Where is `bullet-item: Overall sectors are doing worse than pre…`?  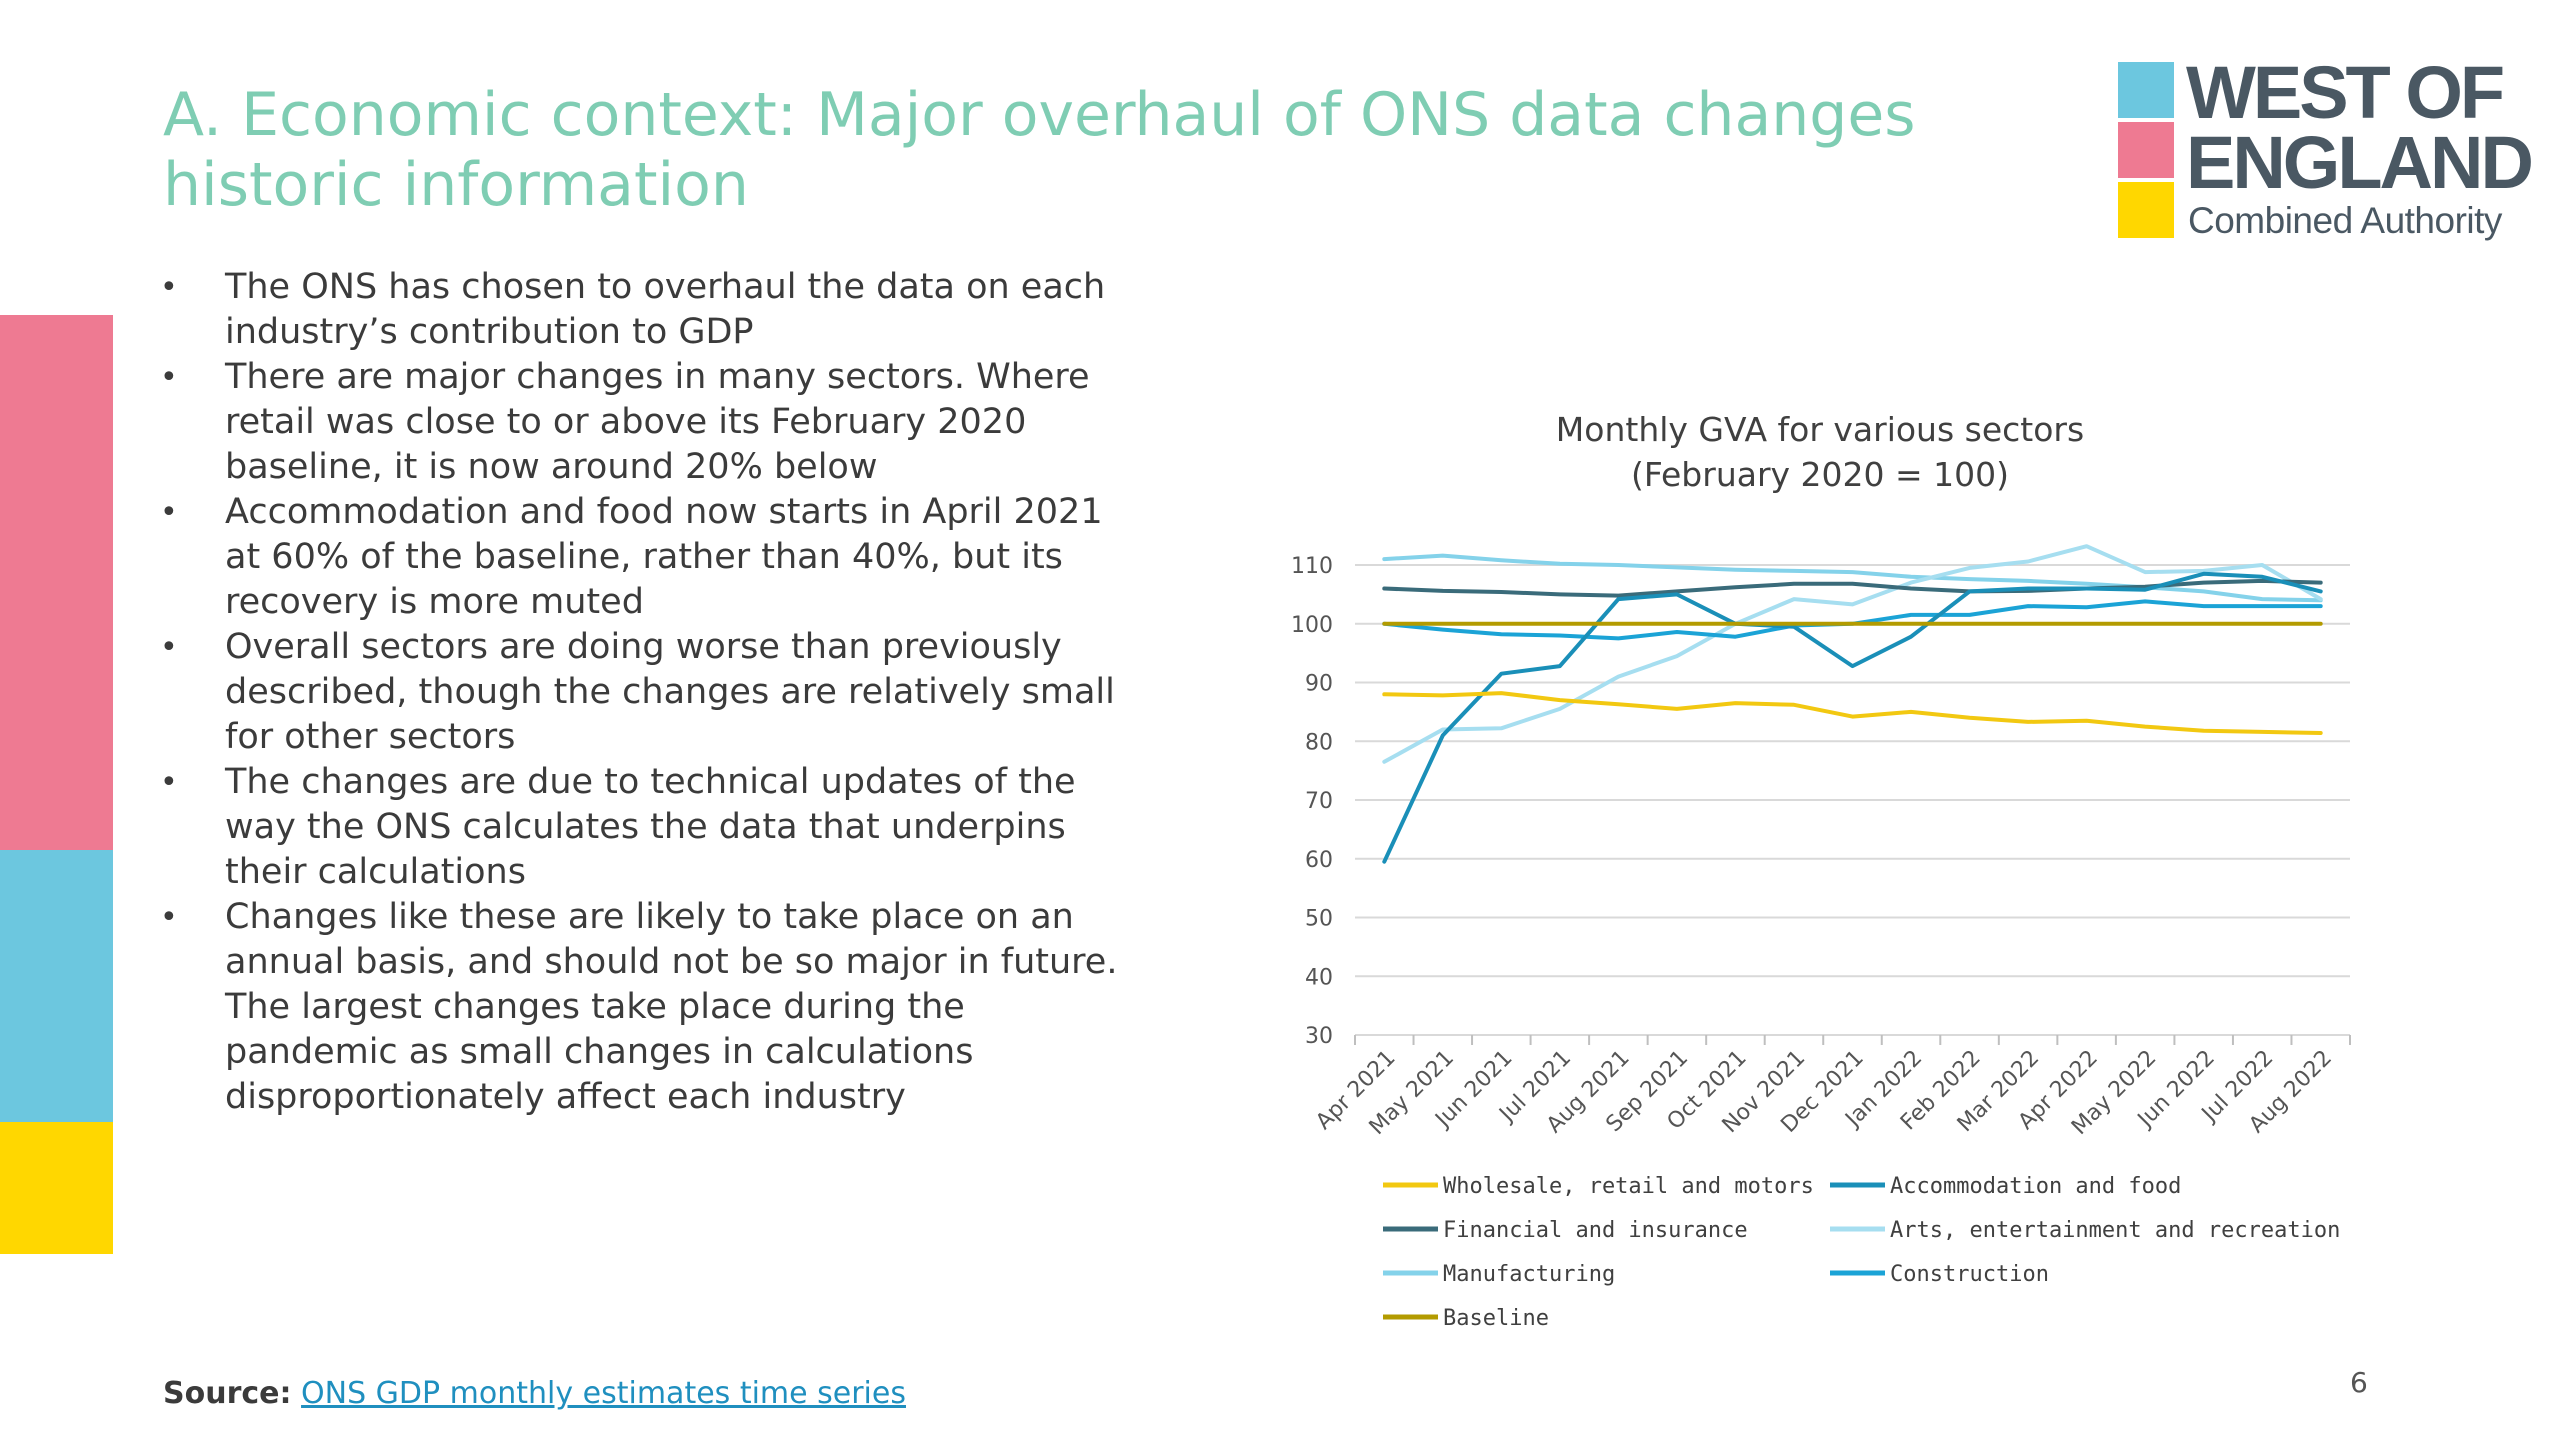 bullet-item: Overall sectors are doing worse than pre… is located at coordinates (640, 692).